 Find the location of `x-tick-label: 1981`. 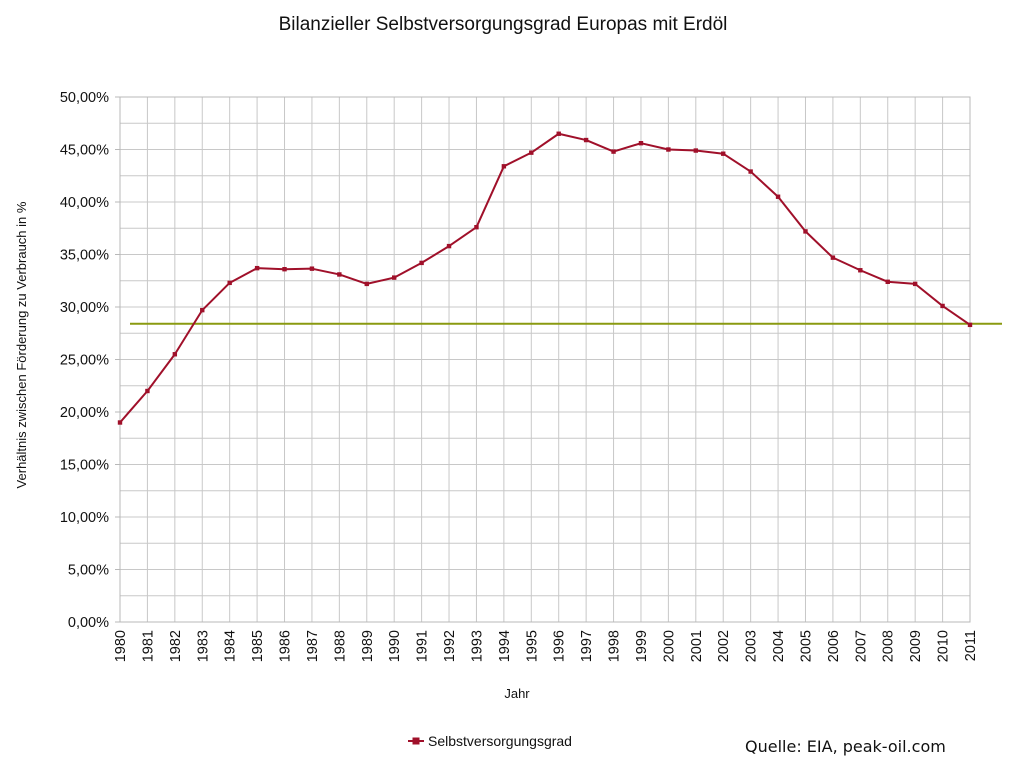

x-tick-label: 1981 is located at coordinates (148, 646).